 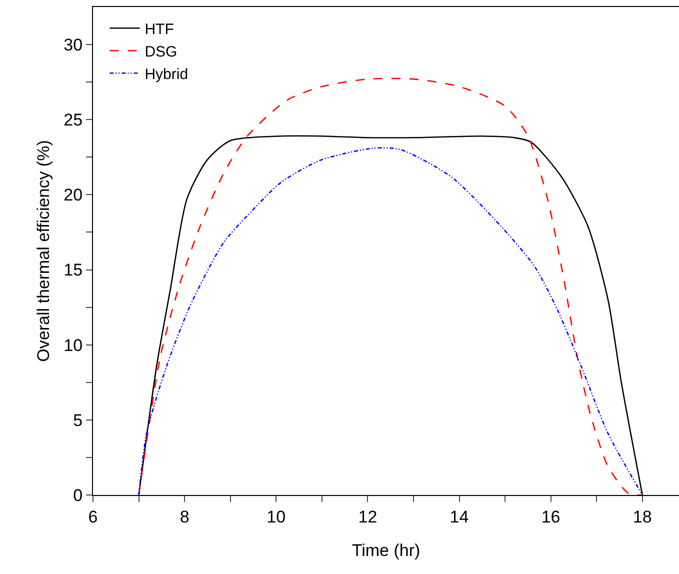 What do you see at coordinates (368, 516) in the screenshot?
I see `x-tick-label: 12` at bounding box center [368, 516].